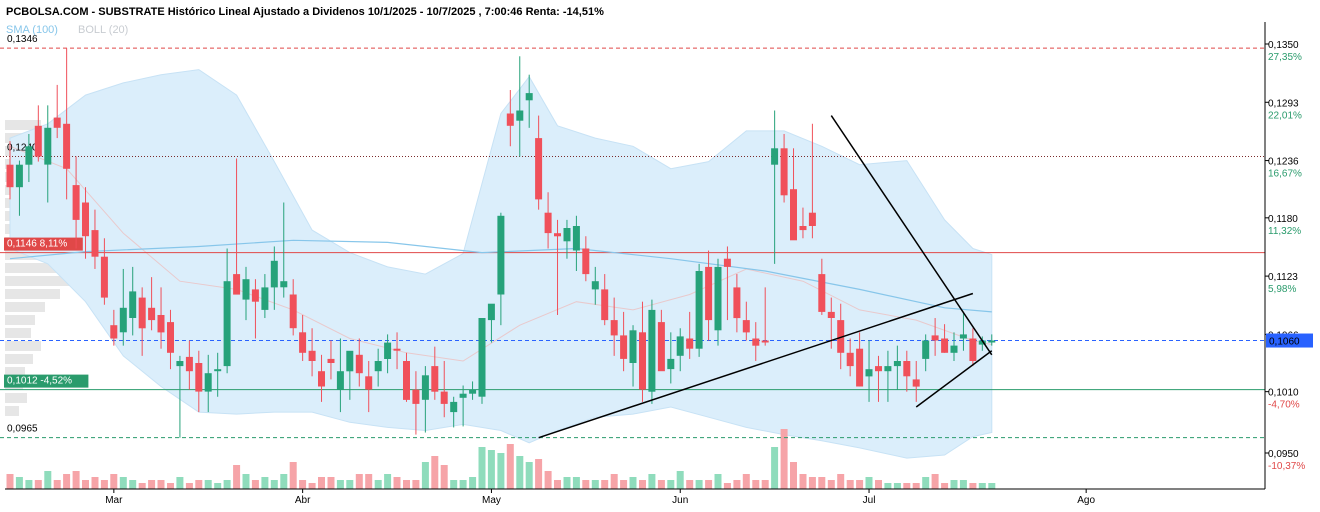 The height and width of the screenshot is (512, 1320). Describe the element at coordinates (1086, 500) in the screenshot. I see `x-tick-label: Ago` at that location.